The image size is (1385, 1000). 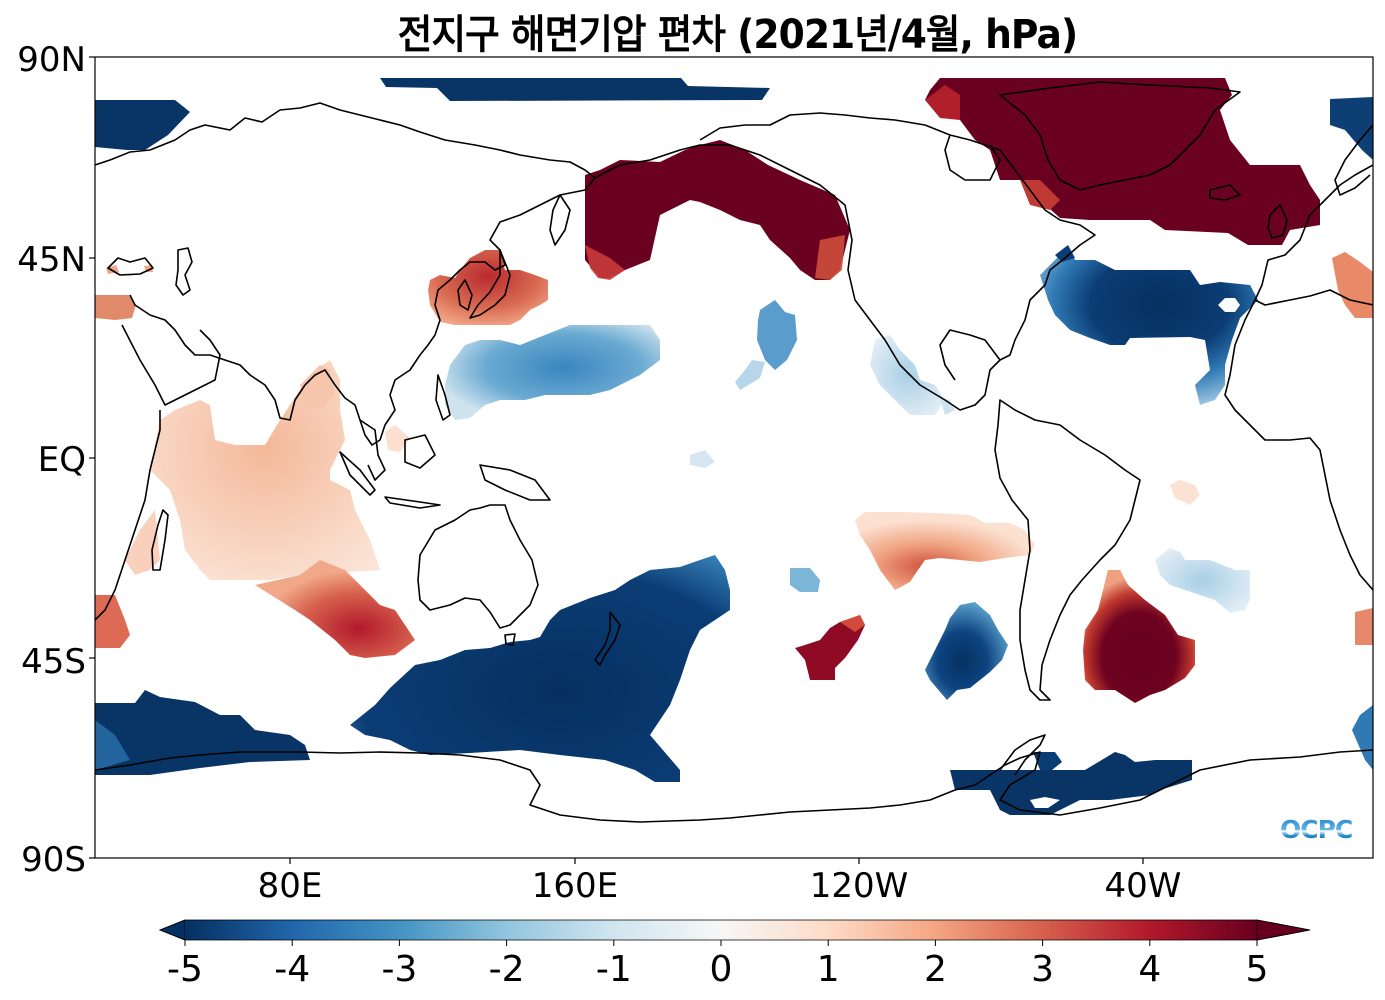 What do you see at coordinates (185, 969) in the screenshot?
I see `colorbar-tick-label: -5` at bounding box center [185, 969].